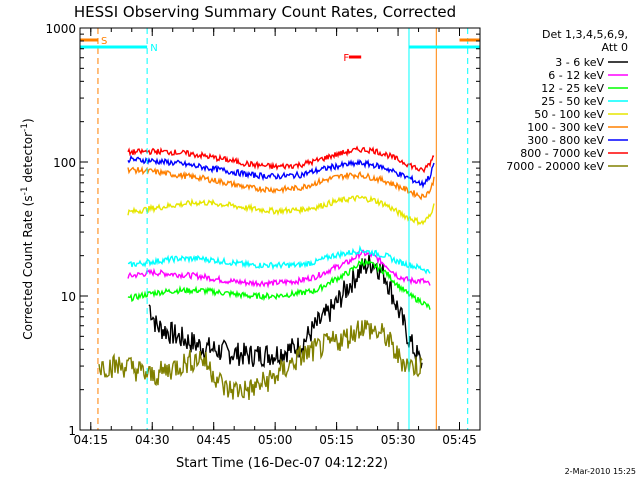 This screenshot has width=640, height=480. I want to click on annotation-f: F, so click(346, 58).